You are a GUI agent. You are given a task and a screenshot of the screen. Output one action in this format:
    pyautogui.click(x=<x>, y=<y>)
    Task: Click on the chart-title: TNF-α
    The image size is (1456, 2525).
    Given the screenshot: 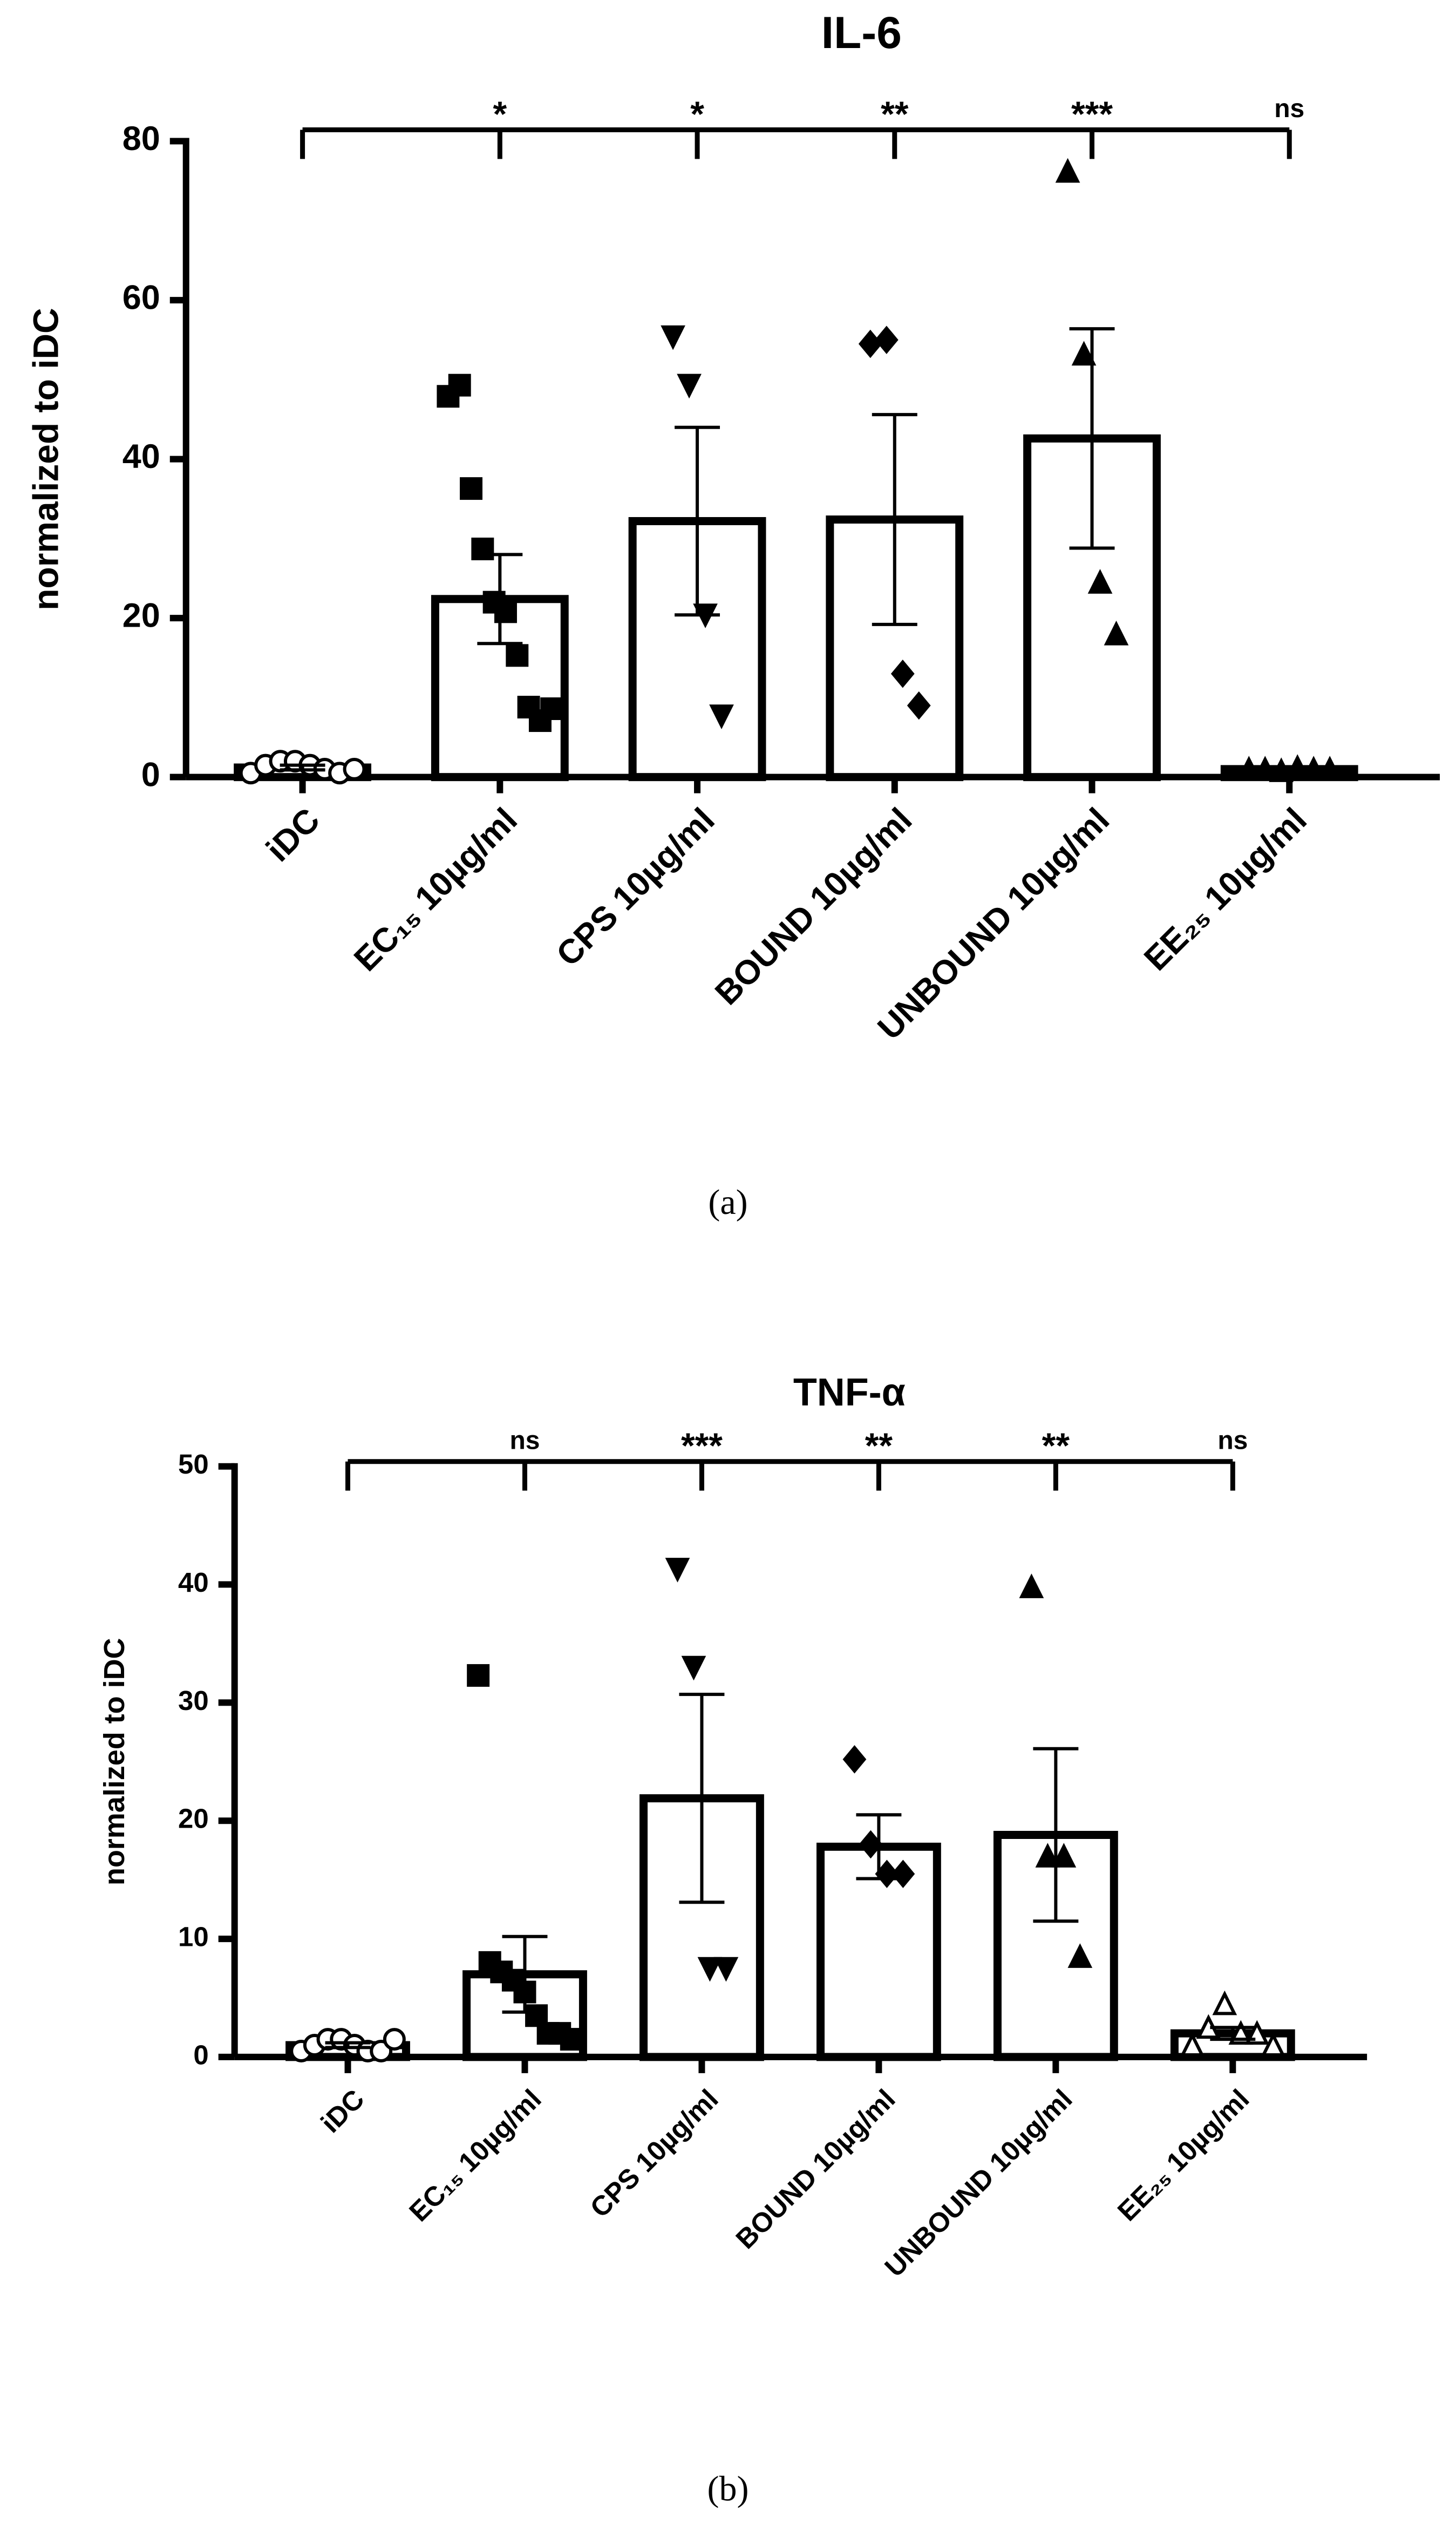 What is the action you would take?
    pyautogui.click(x=849, y=1392)
    